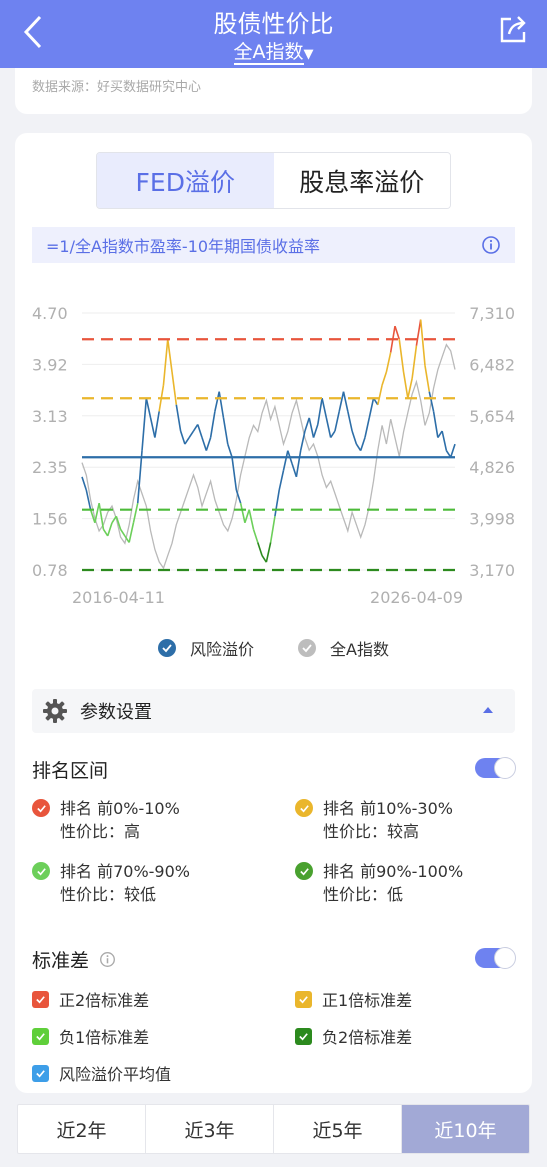  I want to click on toggle-knob, so click(505, 768).